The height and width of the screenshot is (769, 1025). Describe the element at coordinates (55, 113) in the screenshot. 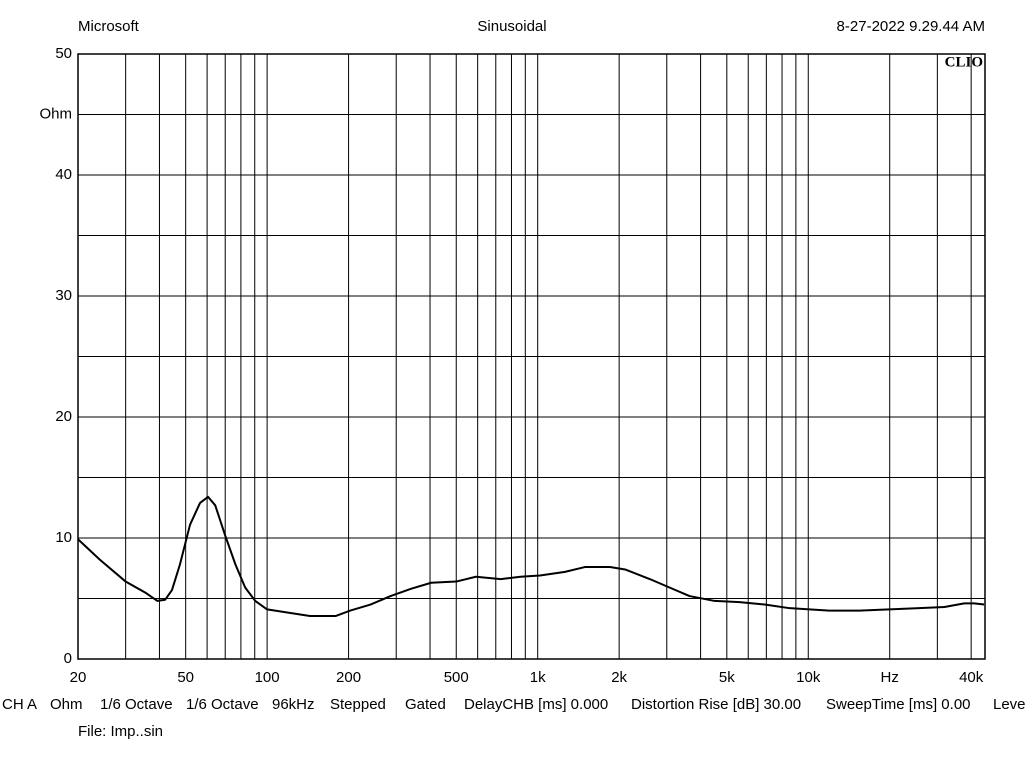

I see `y-tick-label: Ohm` at that location.